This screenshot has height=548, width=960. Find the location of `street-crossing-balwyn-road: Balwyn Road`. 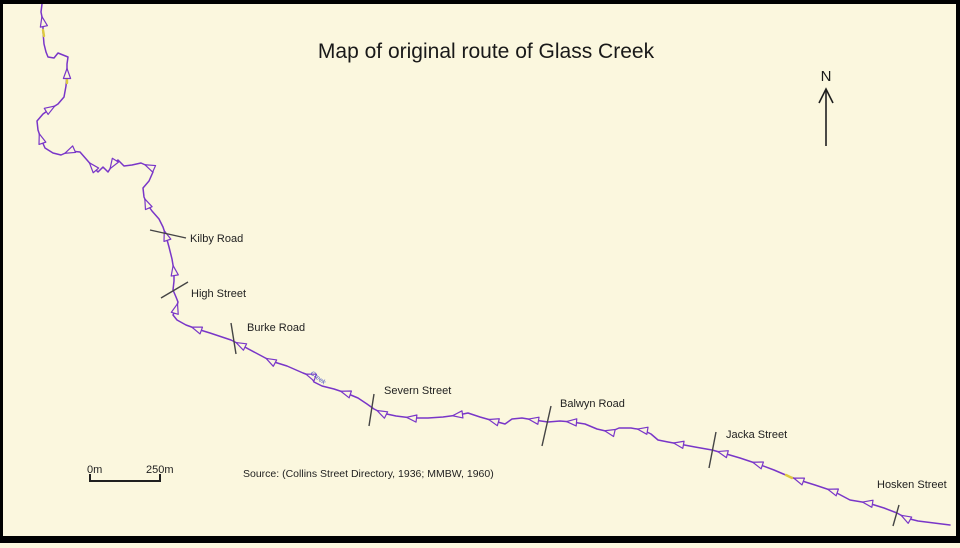

street-crossing-balwyn-road: Balwyn Road is located at coordinates (583, 422).